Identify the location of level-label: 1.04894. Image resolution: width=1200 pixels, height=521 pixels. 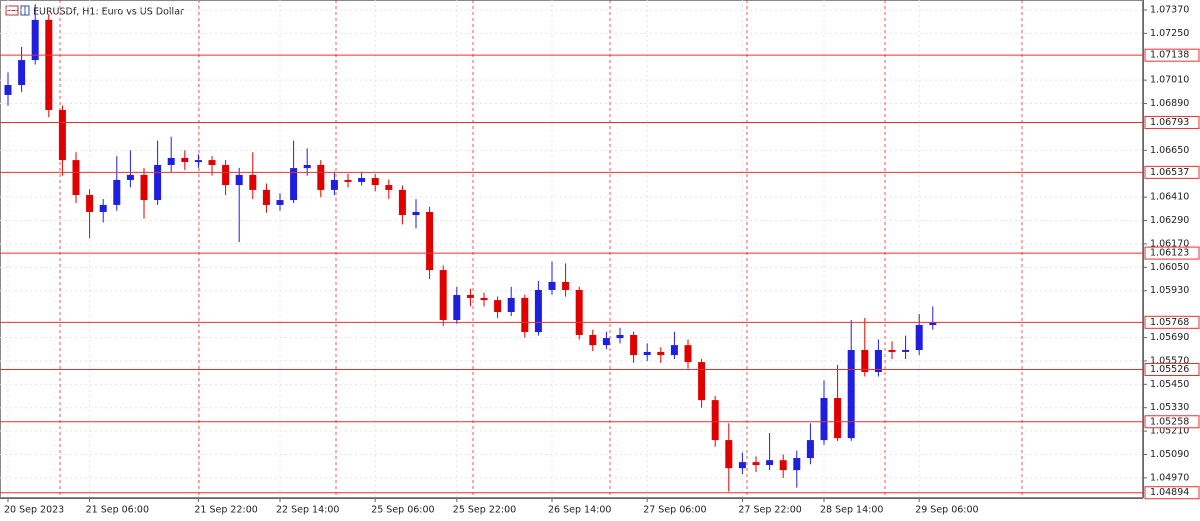
(1169, 492).